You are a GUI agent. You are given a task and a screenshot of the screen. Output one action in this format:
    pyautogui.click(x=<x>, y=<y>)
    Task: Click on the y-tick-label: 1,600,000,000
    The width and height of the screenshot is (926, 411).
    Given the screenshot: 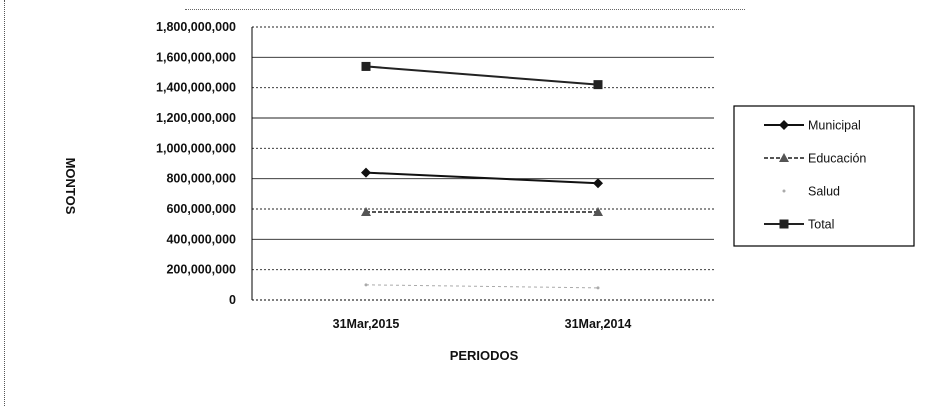 What is the action you would take?
    pyautogui.click(x=196, y=57)
    